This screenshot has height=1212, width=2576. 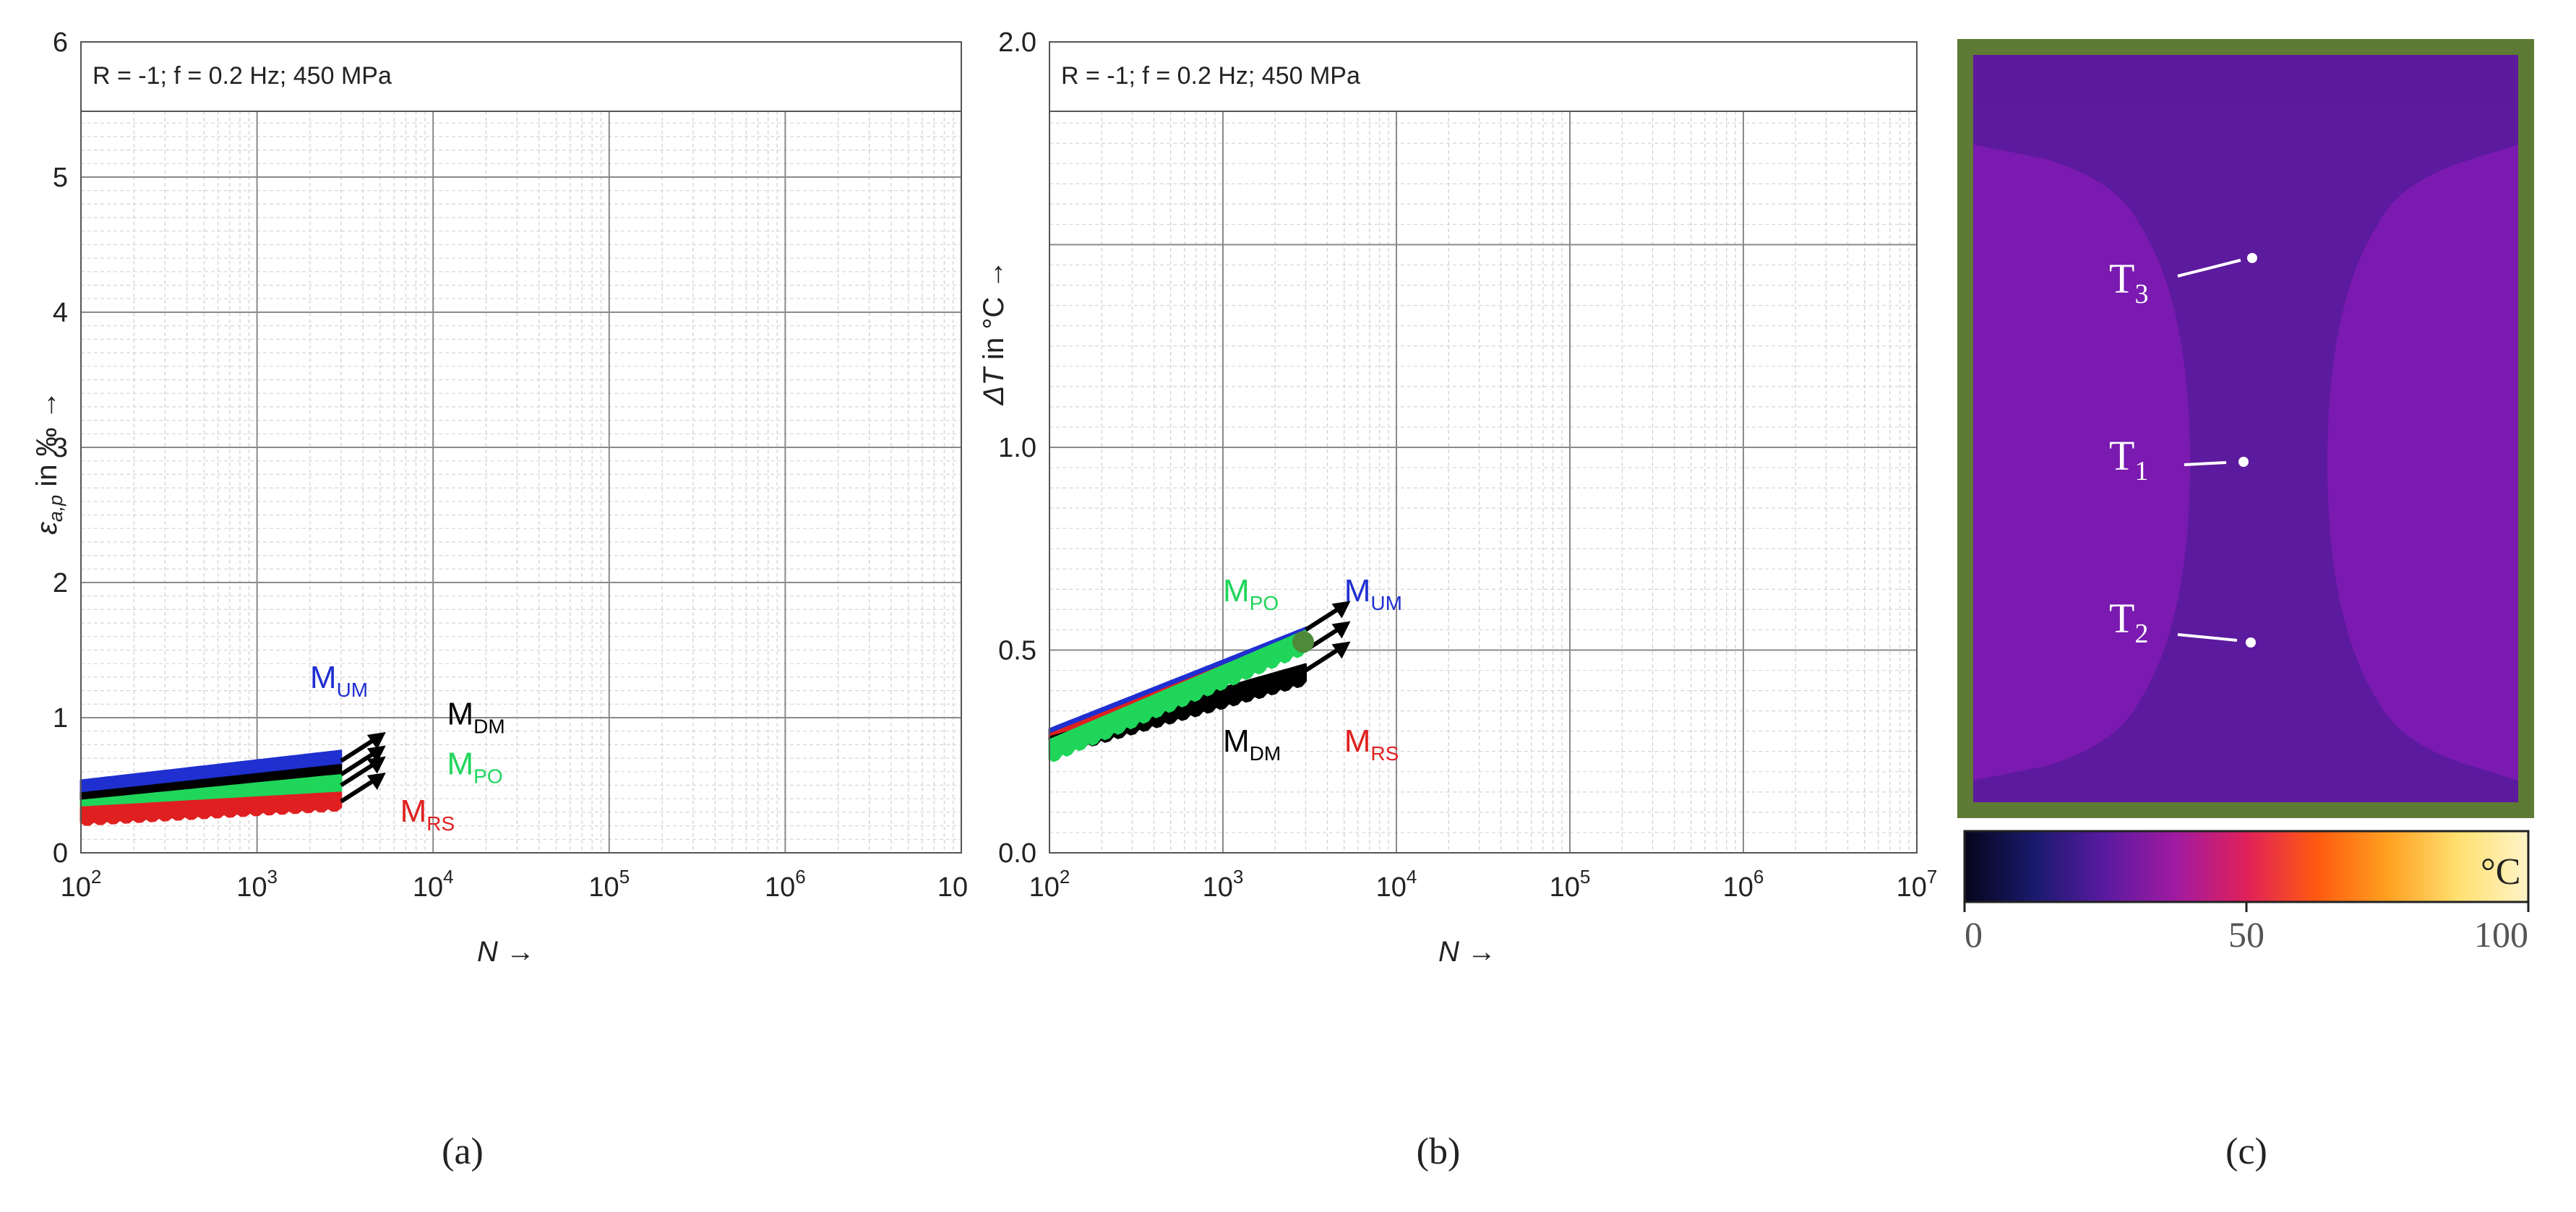 I want to click on colorbar: °C 0 50 100, so click(x=2247, y=892).